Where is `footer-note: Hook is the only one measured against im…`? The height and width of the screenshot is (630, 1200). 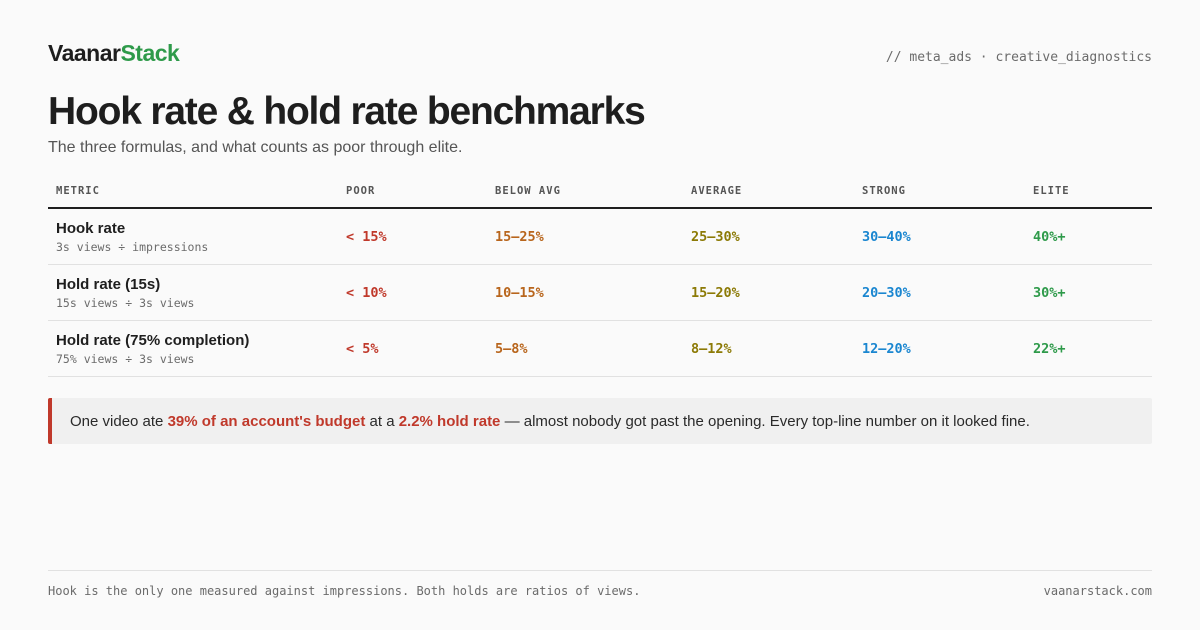 footer-note: Hook is the only one measured against im… is located at coordinates (344, 591).